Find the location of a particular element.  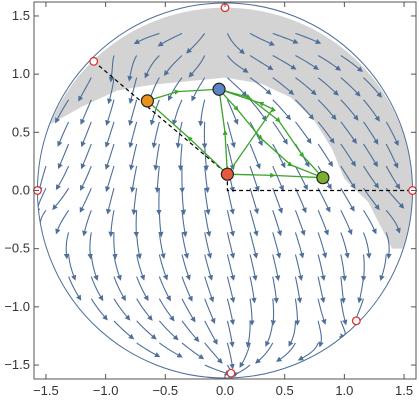

x-tick-label-5: 1.0 is located at coordinates (344, 390).